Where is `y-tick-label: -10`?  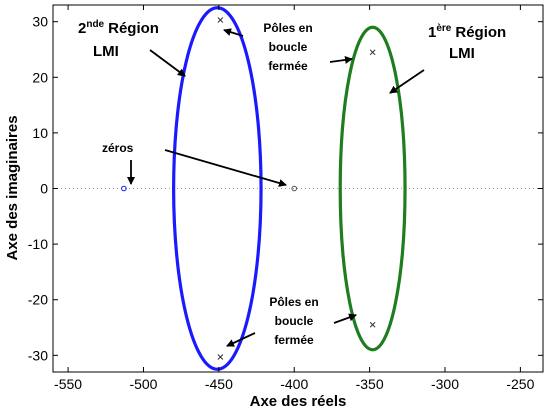
y-tick-label: -10 is located at coordinates (38, 244).